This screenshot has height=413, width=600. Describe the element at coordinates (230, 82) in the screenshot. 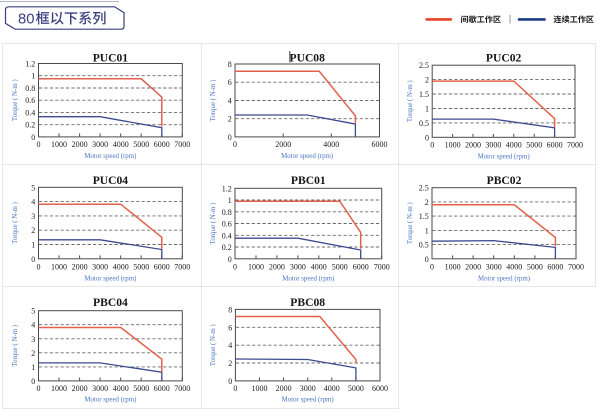

I see `svg-text: 6` at that location.